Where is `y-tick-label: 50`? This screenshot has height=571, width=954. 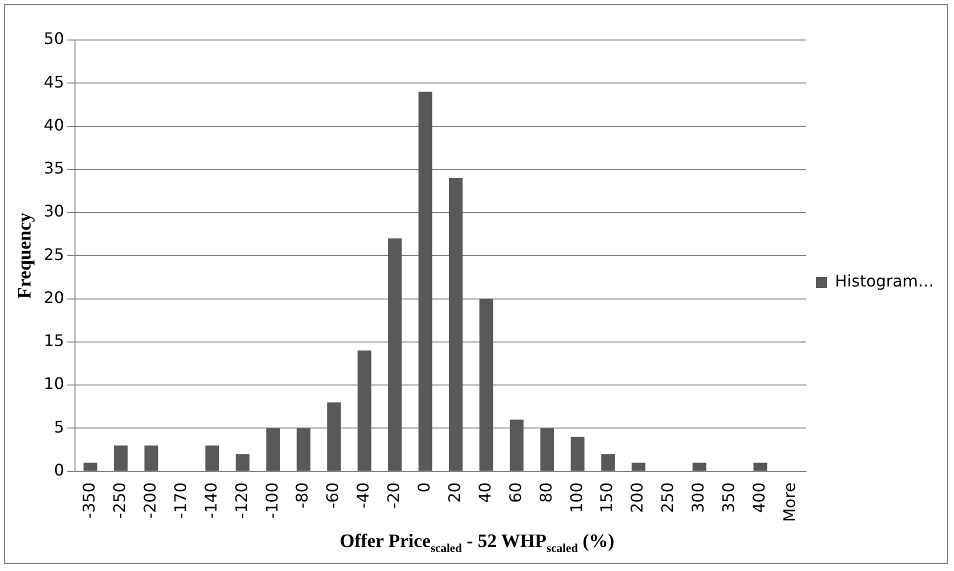 y-tick-label: 50 is located at coordinates (54, 38).